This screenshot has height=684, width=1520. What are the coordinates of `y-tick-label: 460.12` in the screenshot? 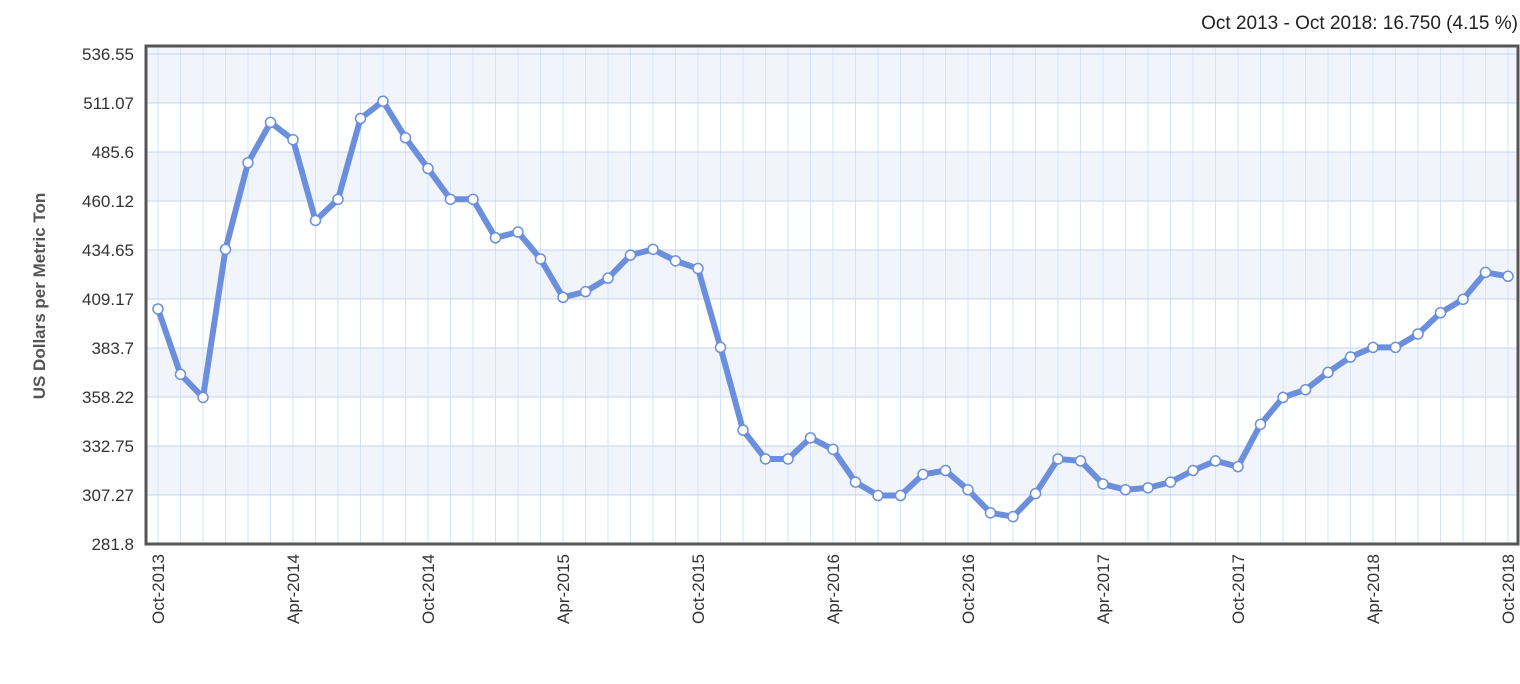 It's located at (108, 201).